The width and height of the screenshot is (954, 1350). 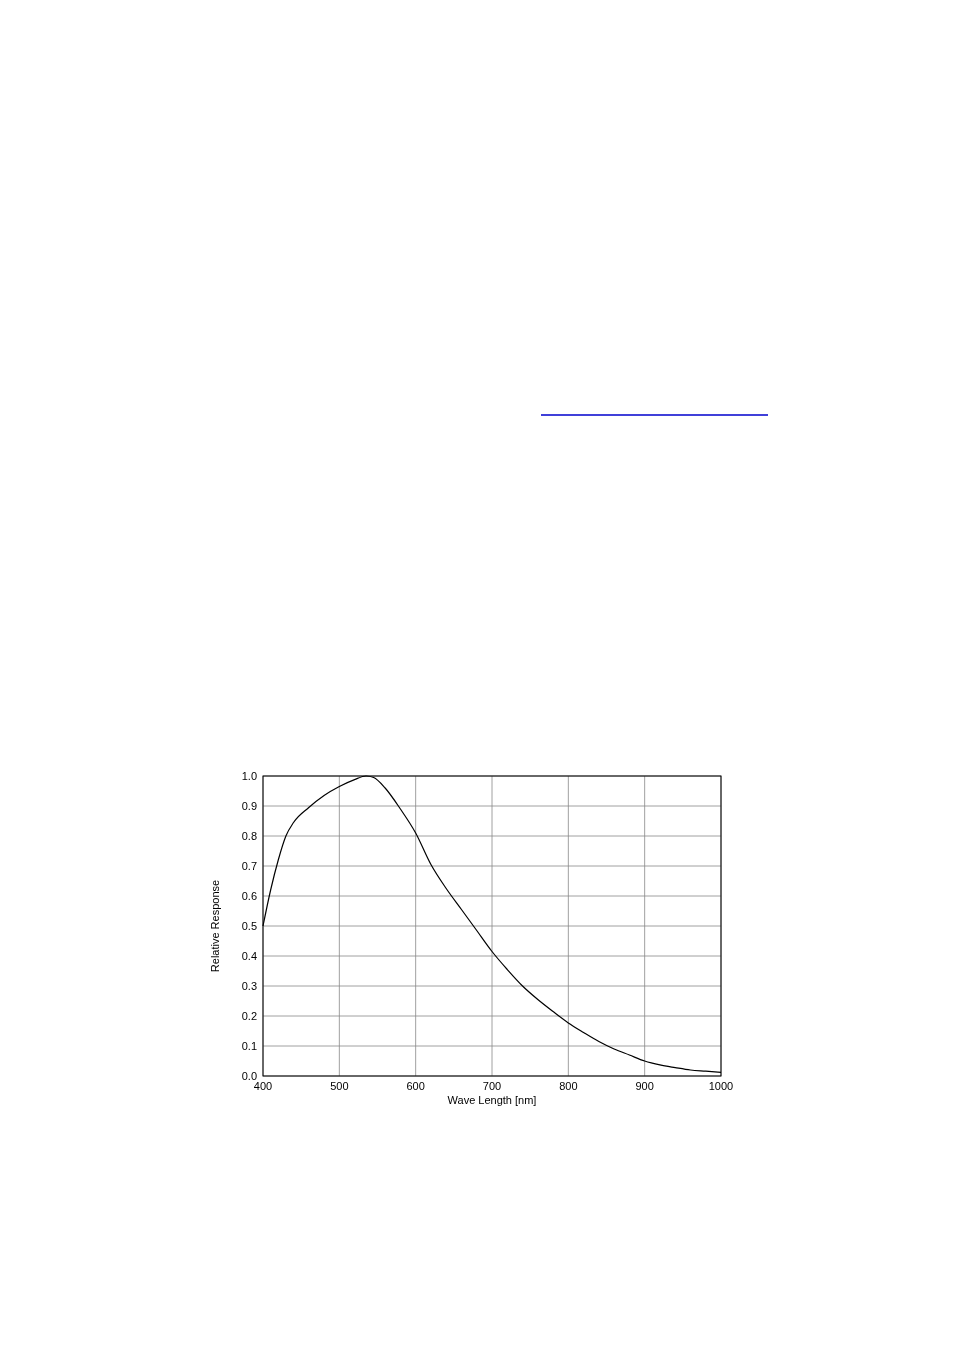 What do you see at coordinates (568, 1086) in the screenshot?
I see `x-tick-label: 800` at bounding box center [568, 1086].